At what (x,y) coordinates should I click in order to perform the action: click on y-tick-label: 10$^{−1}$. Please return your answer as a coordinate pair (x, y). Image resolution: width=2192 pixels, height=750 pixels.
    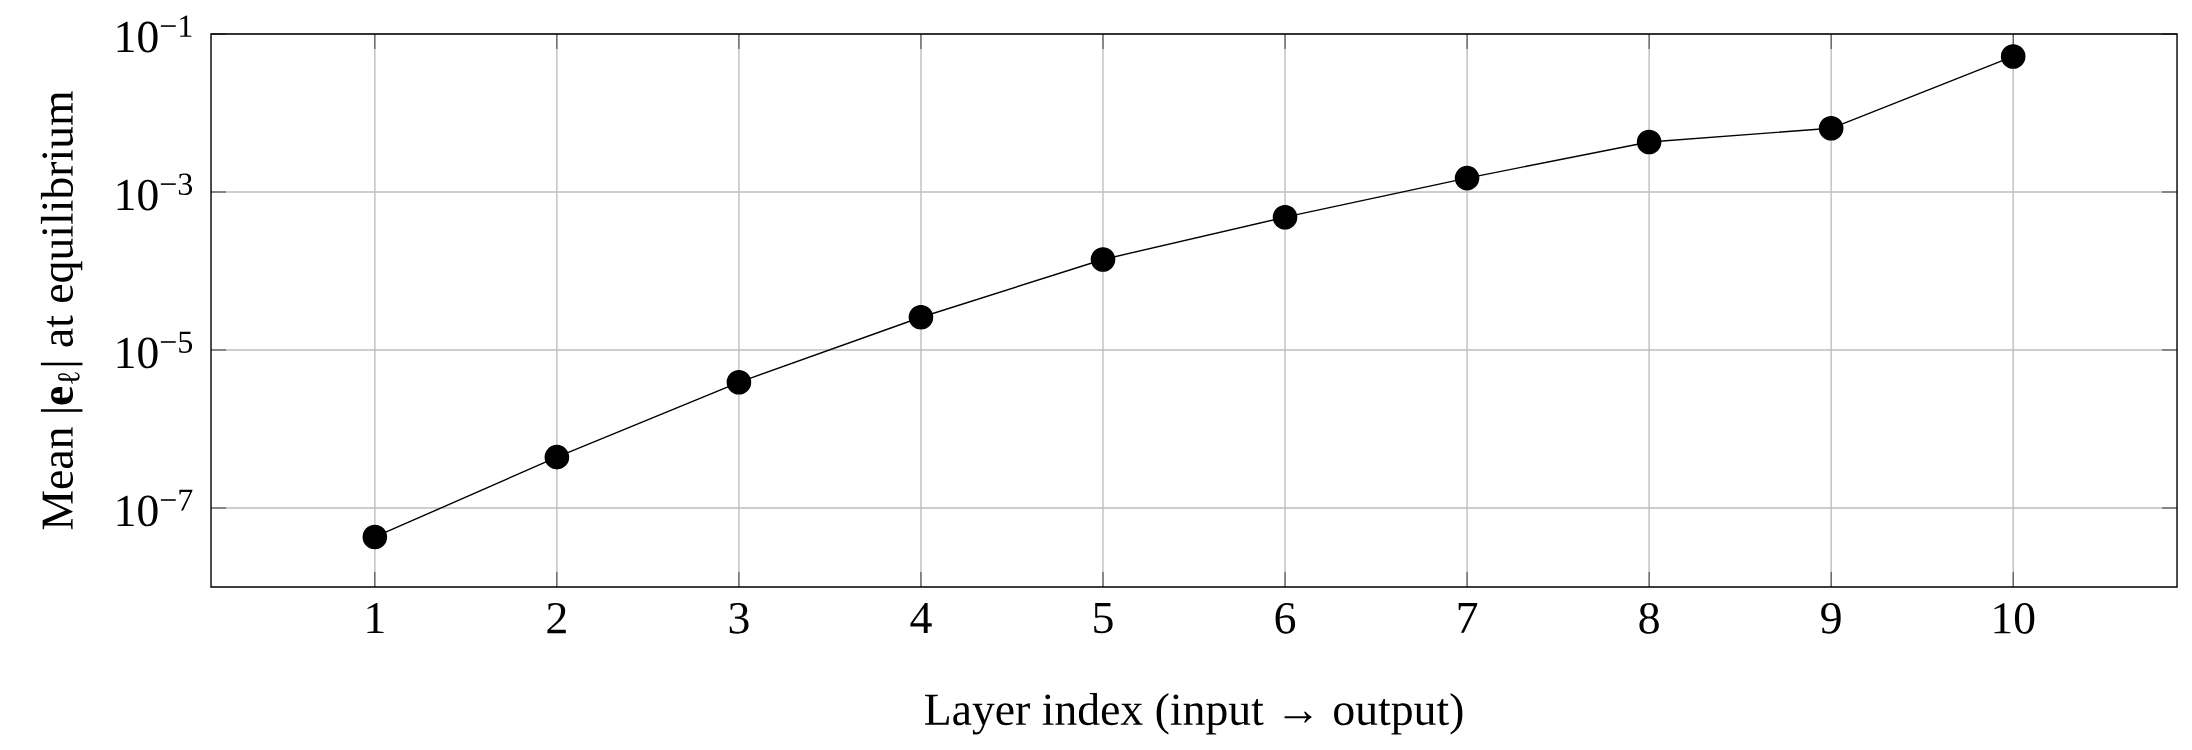
    Looking at the image, I should click on (154, 34).